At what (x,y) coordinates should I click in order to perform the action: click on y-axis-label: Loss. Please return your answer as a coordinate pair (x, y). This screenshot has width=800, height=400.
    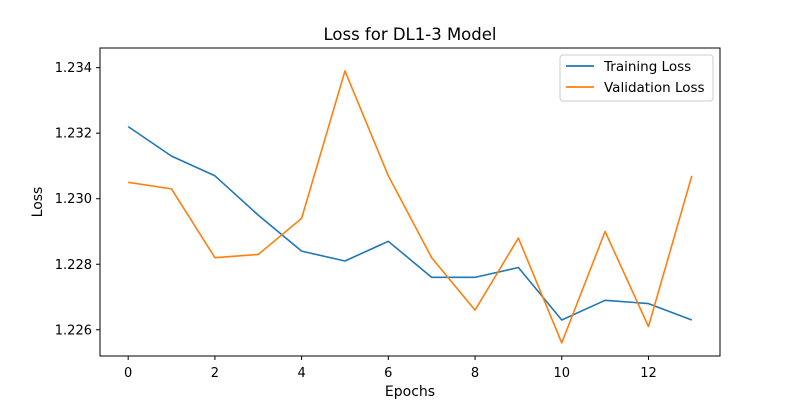
    Looking at the image, I should click on (38, 202).